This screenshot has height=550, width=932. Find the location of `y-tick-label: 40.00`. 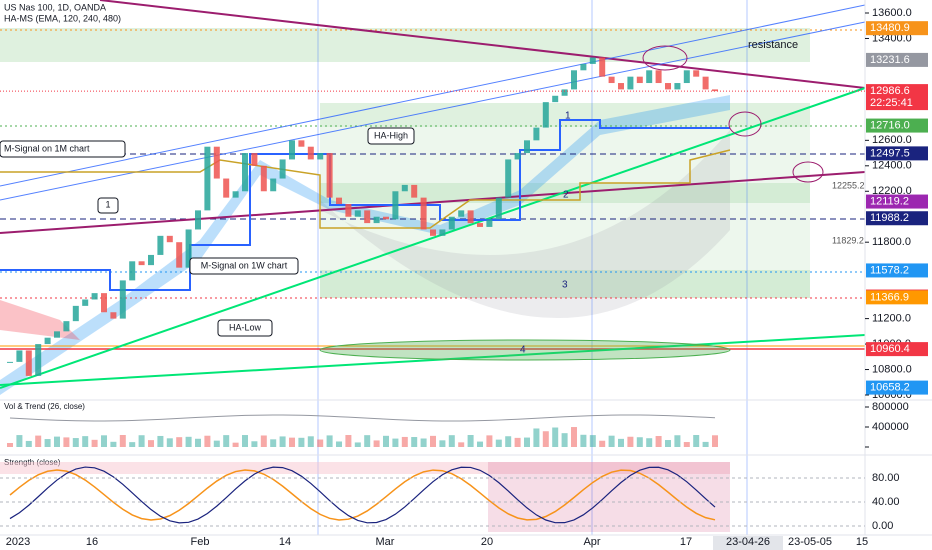

y-tick-label: 40.00 is located at coordinates (886, 502).